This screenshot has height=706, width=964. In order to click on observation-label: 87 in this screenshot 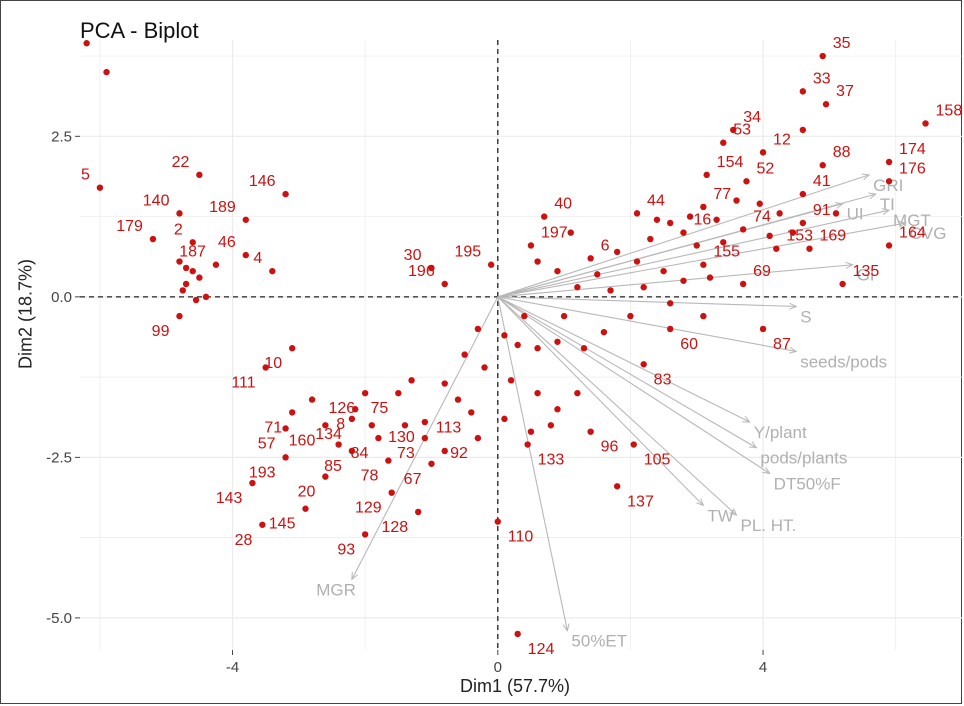, I will do `click(782, 344)`.